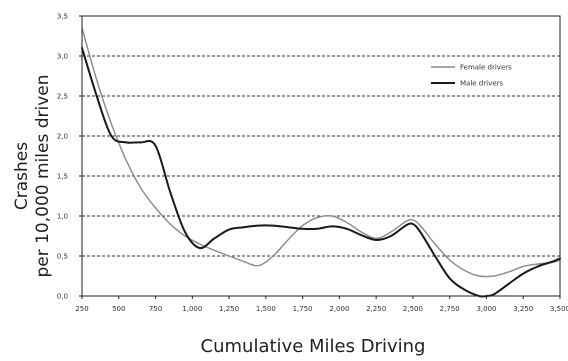 The image size is (568, 361). Describe the element at coordinates (413, 309) in the screenshot. I see `x-tick-label: 2,500` at that location.